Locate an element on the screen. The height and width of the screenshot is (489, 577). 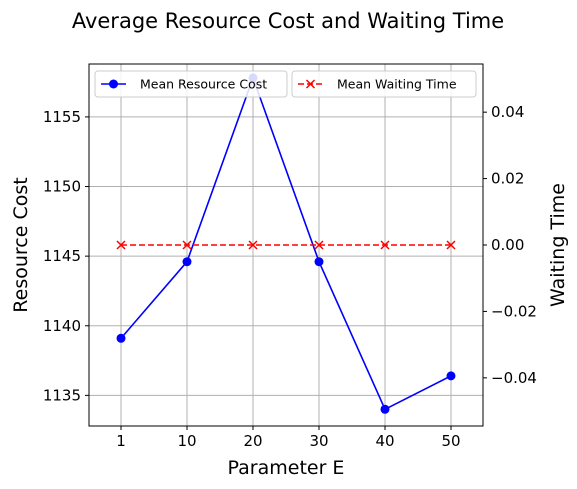
legend-left: Mean Resource Cost is located at coordinates (191, 84).